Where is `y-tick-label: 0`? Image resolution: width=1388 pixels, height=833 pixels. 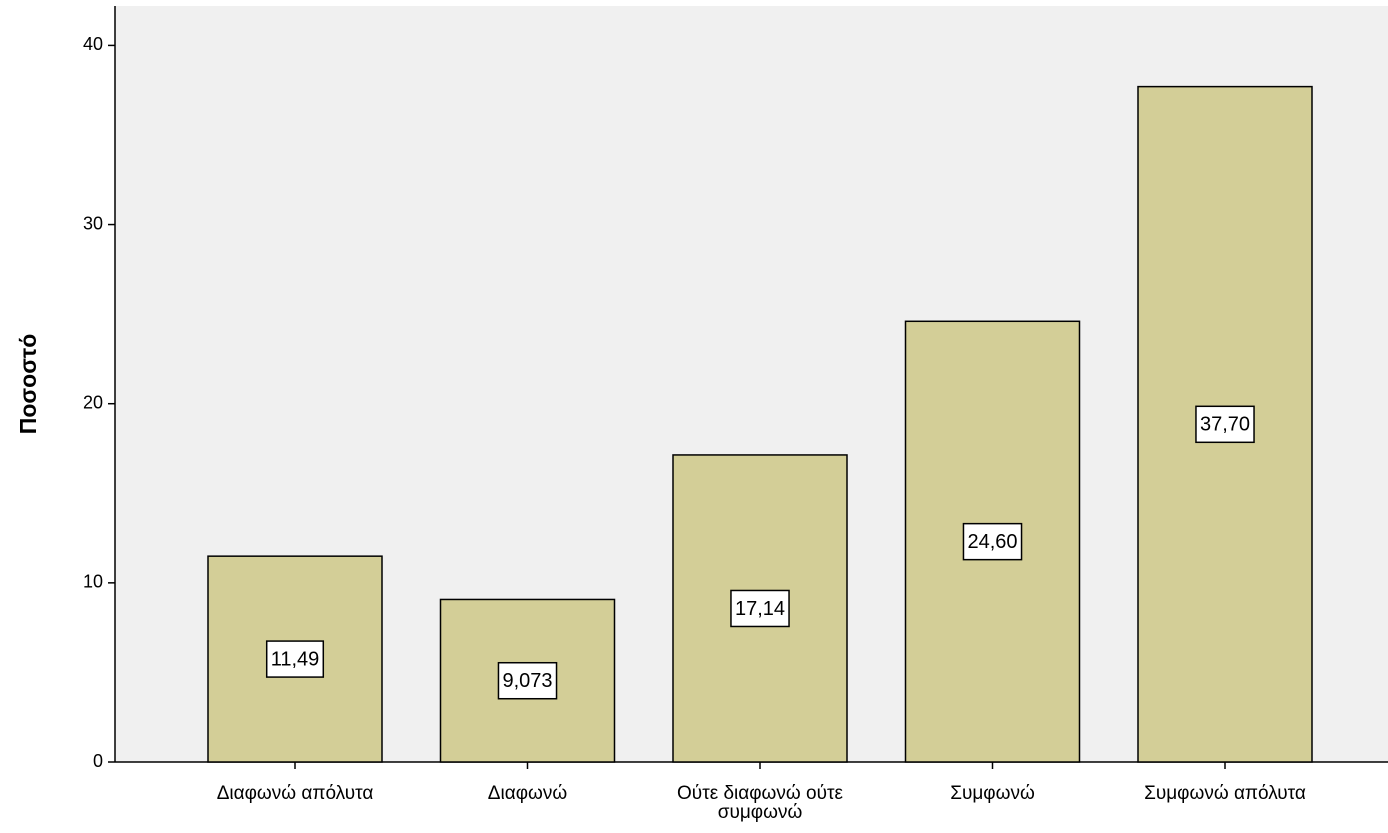
y-tick-label: 0 is located at coordinates (98, 761).